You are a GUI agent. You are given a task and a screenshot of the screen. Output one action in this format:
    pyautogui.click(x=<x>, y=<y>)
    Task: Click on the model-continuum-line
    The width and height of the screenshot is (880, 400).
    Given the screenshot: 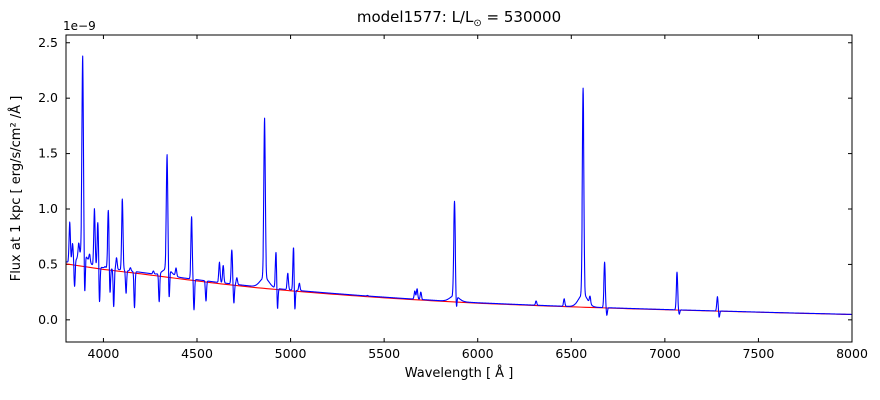 What is the action you would take?
    pyautogui.click(x=459, y=289)
    